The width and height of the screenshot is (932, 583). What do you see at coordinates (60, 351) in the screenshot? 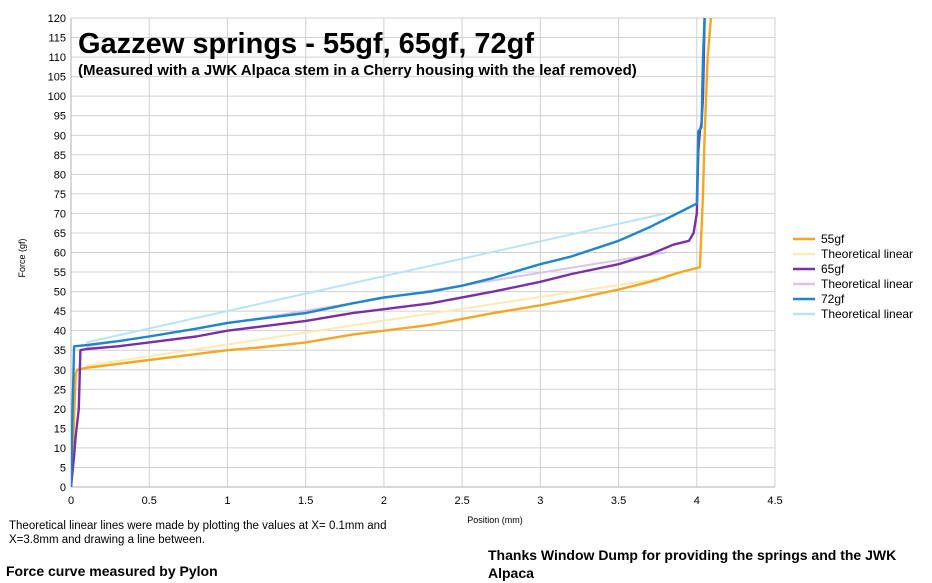
I see `y-tick-label: 35` at bounding box center [60, 351].